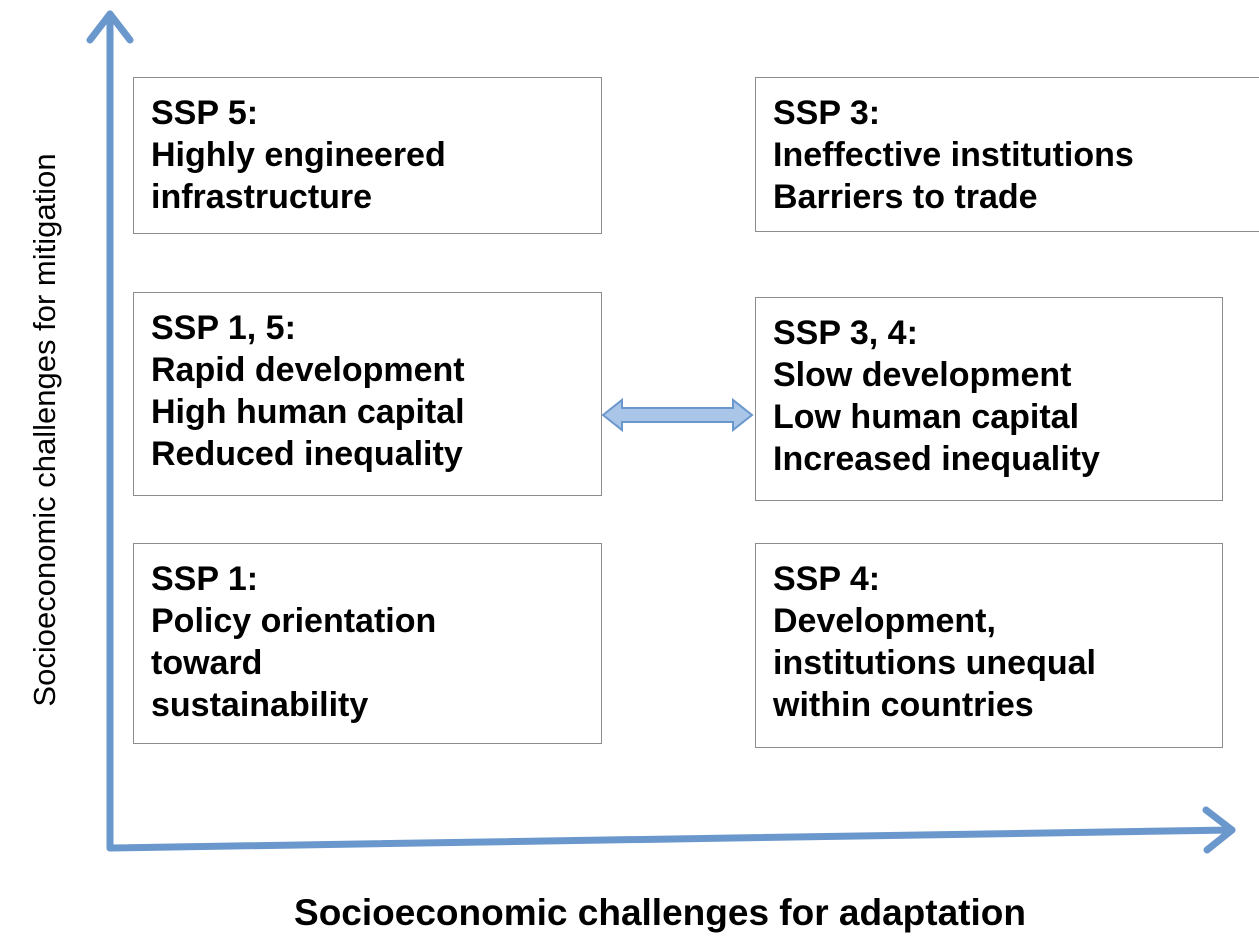 The width and height of the screenshot is (1259, 940). What do you see at coordinates (936, 459) in the screenshot?
I see `scenario-line: Increased inequality` at bounding box center [936, 459].